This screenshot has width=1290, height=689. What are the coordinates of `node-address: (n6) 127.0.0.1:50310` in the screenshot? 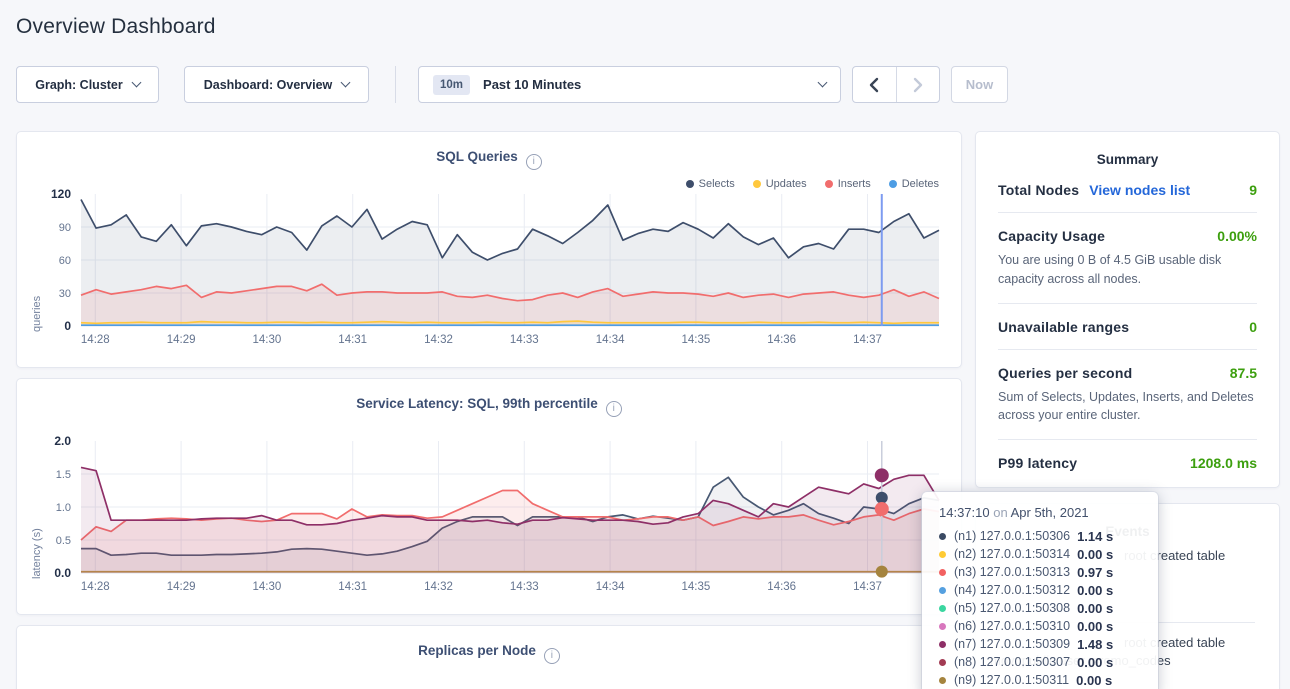 It's located at (1012, 626).